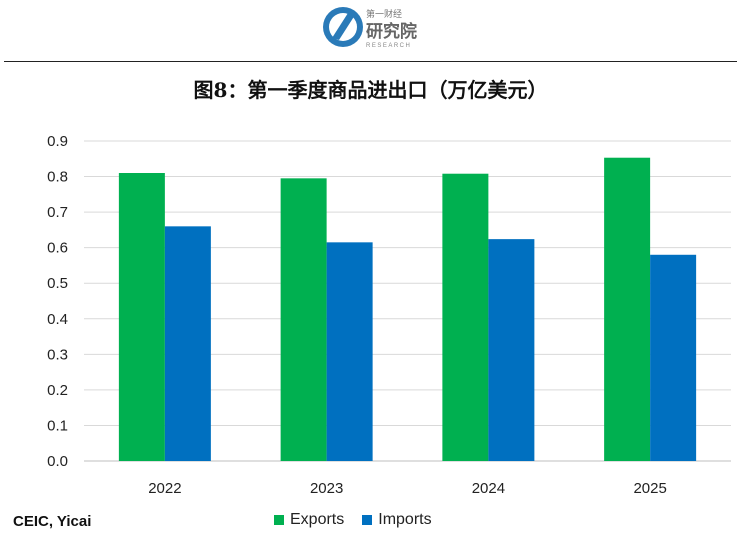 This screenshot has height=542, width=741. What do you see at coordinates (52, 521) in the screenshot?
I see `source-note: CEIC, Yicai` at bounding box center [52, 521].